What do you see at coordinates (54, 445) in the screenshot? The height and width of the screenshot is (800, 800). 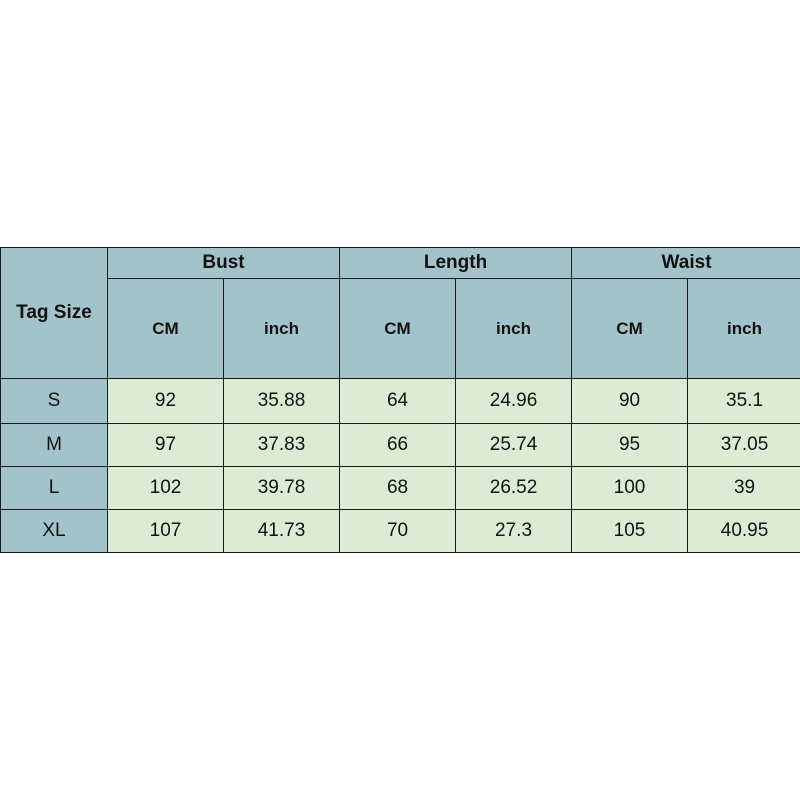 I see `size-cell: M` at bounding box center [54, 445].